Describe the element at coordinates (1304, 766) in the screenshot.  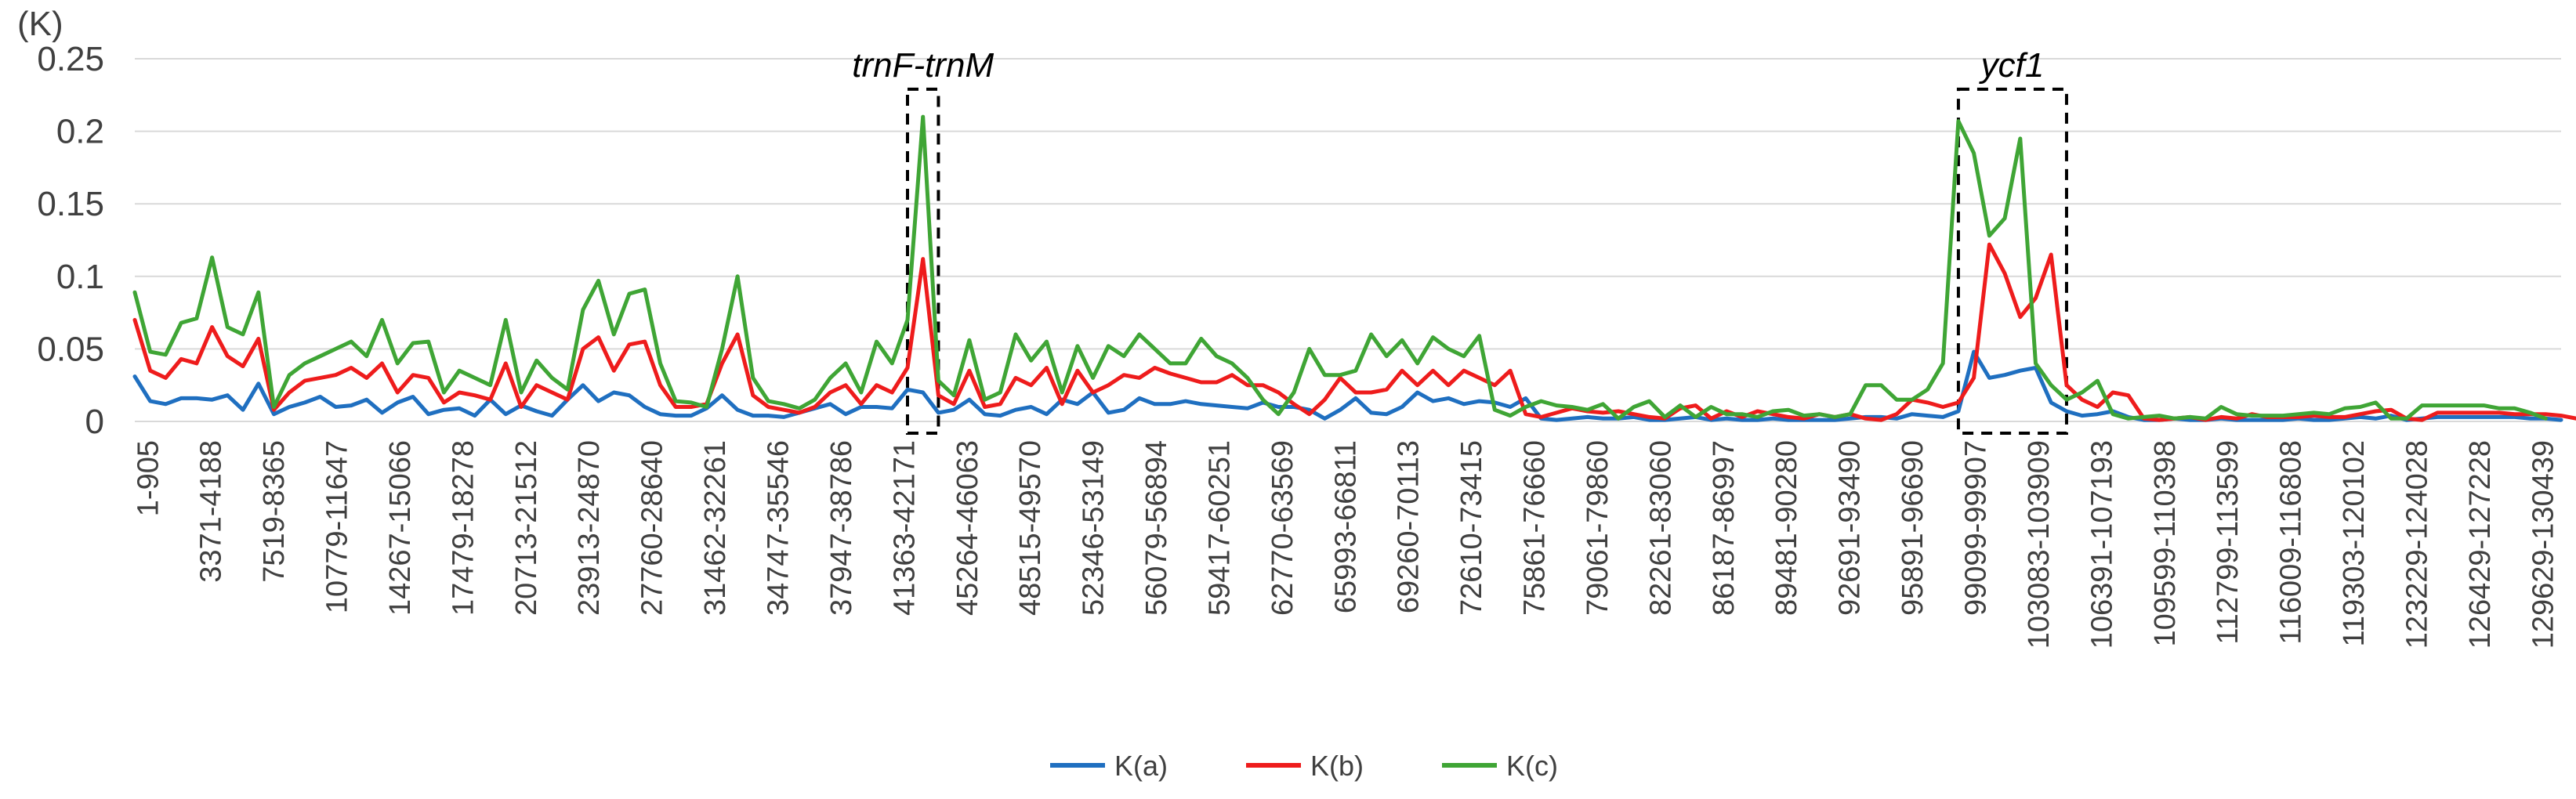
I see `legend: K(a) K(b) K(c)` at that location.